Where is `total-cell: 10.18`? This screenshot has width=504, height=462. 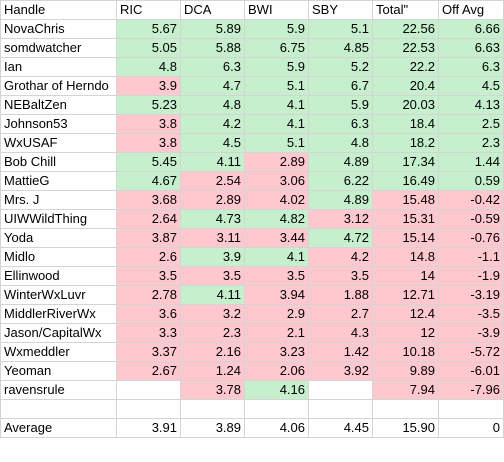 total-cell: 10.18 is located at coordinates (405, 352).